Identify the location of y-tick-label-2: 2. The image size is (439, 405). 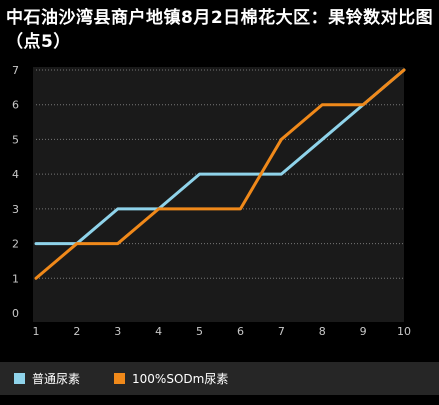
(15, 244).